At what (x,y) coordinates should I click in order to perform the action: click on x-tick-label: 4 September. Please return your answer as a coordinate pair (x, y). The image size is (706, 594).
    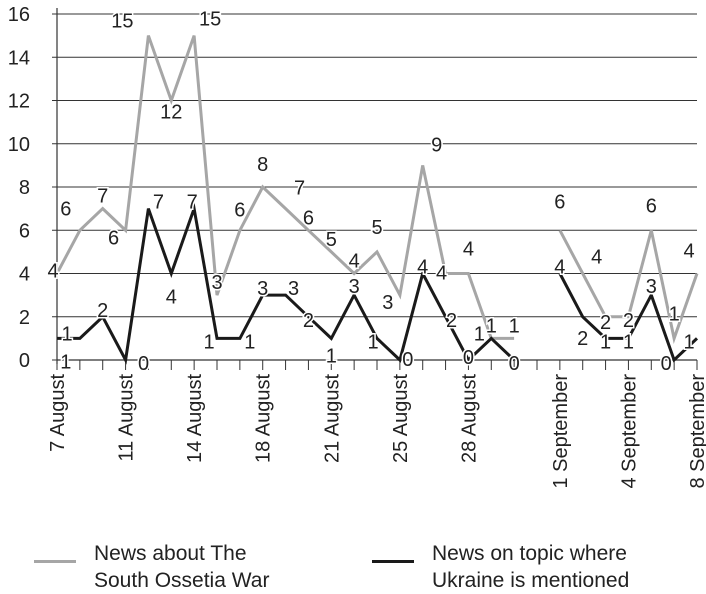
    Looking at the image, I should click on (629, 431).